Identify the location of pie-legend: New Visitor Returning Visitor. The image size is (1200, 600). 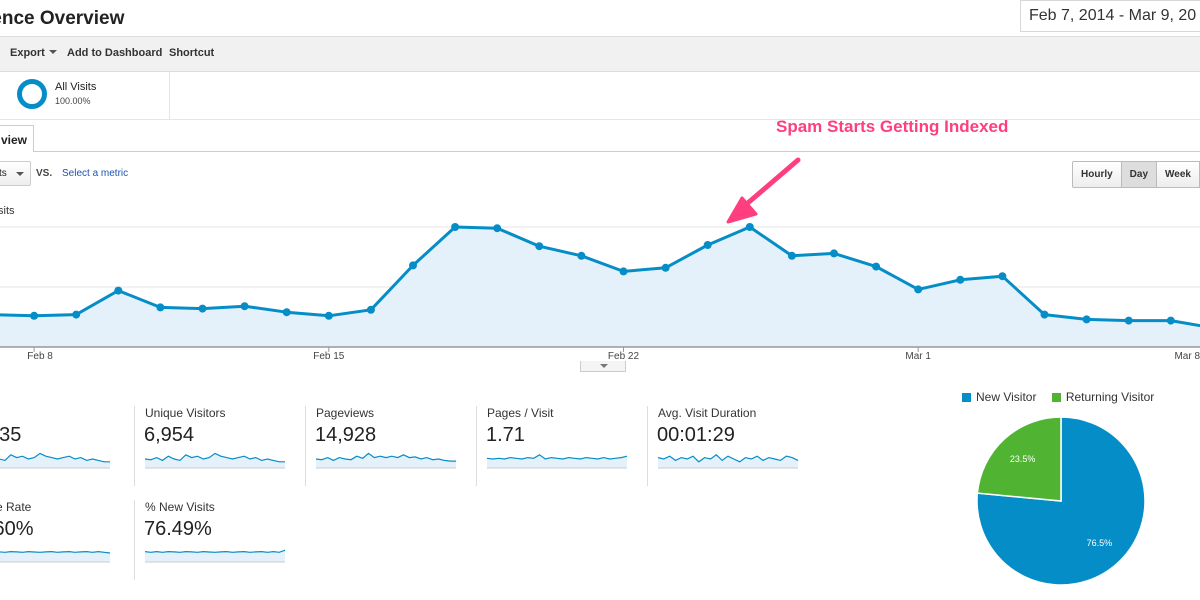
(1064, 397).